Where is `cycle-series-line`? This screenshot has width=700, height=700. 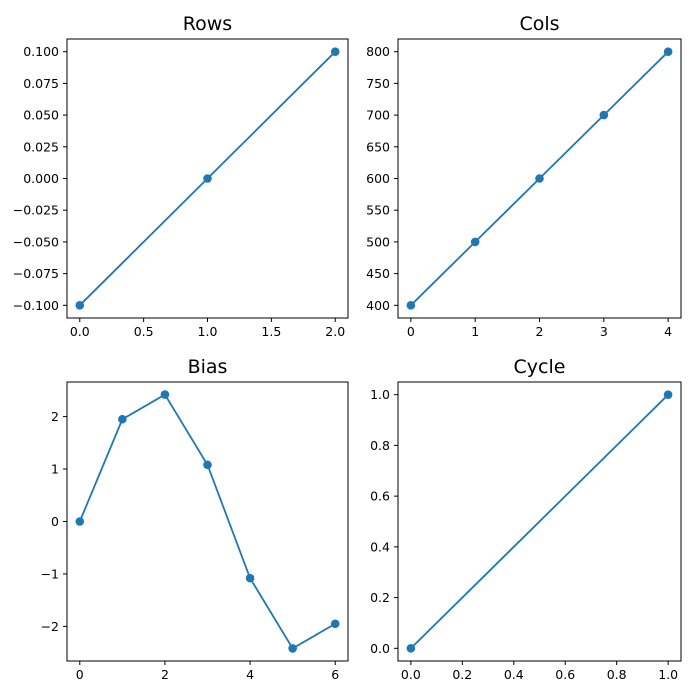 cycle-series-line is located at coordinates (539, 521).